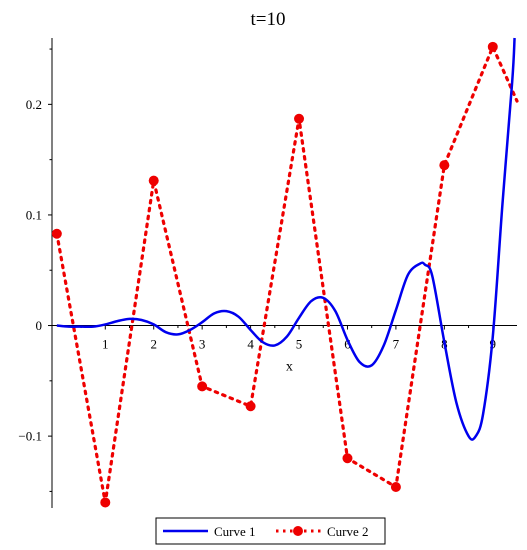 This screenshot has width=527, height=550. Describe the element at coordinates (347, 344) in the screenshot. I see `x-tick-label: 6` at that location.